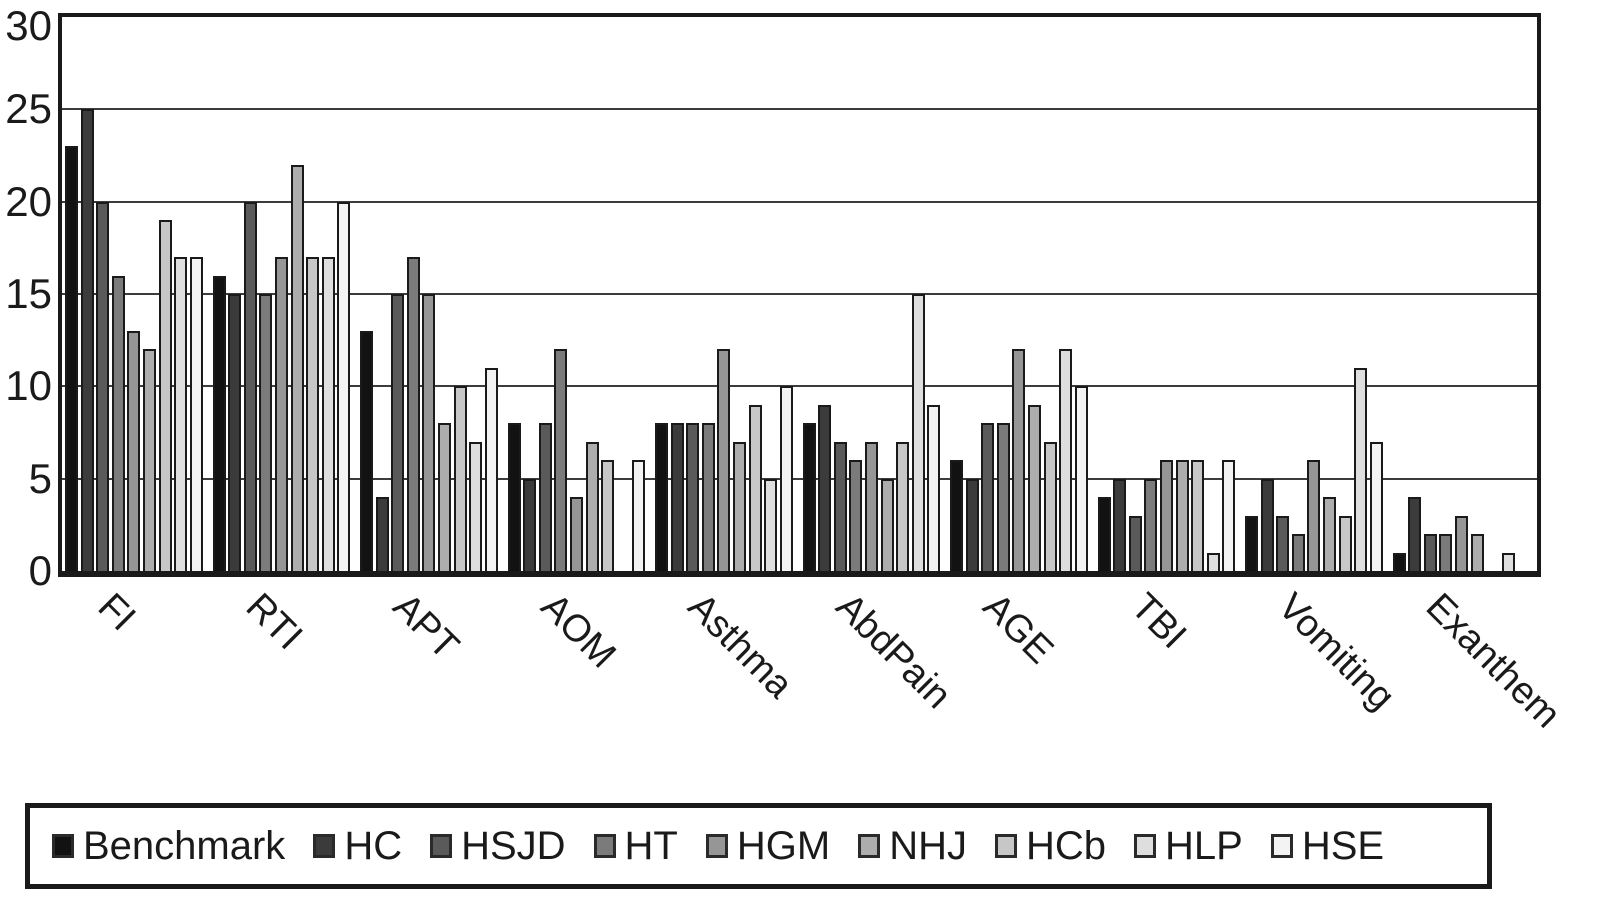 This screenshot has width=1614, height=921. Describe the element at coordinates (604, 846) in the screenshot. I see `legend-swatch-HT` at that location.